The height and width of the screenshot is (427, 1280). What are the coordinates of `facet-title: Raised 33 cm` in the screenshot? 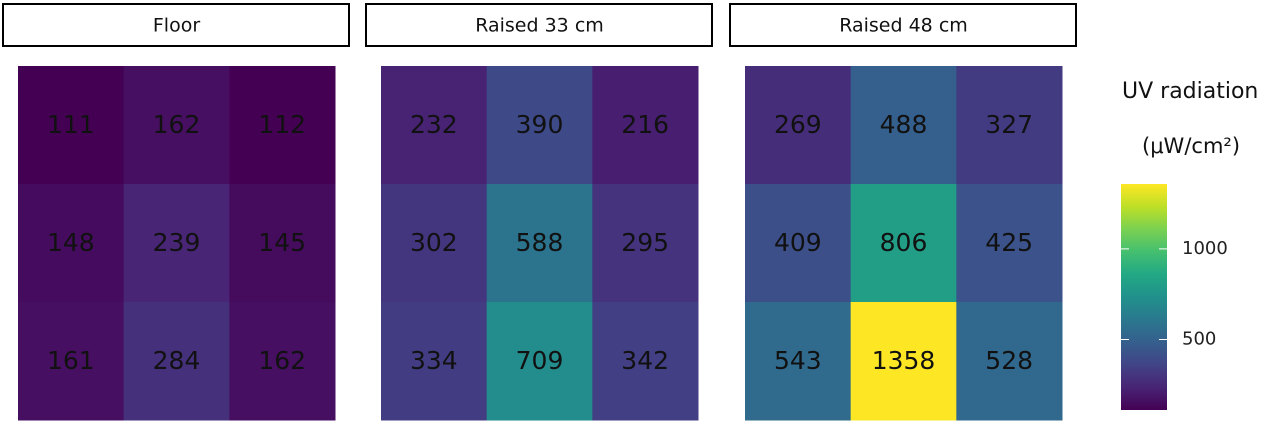 It's located at (539, 26).